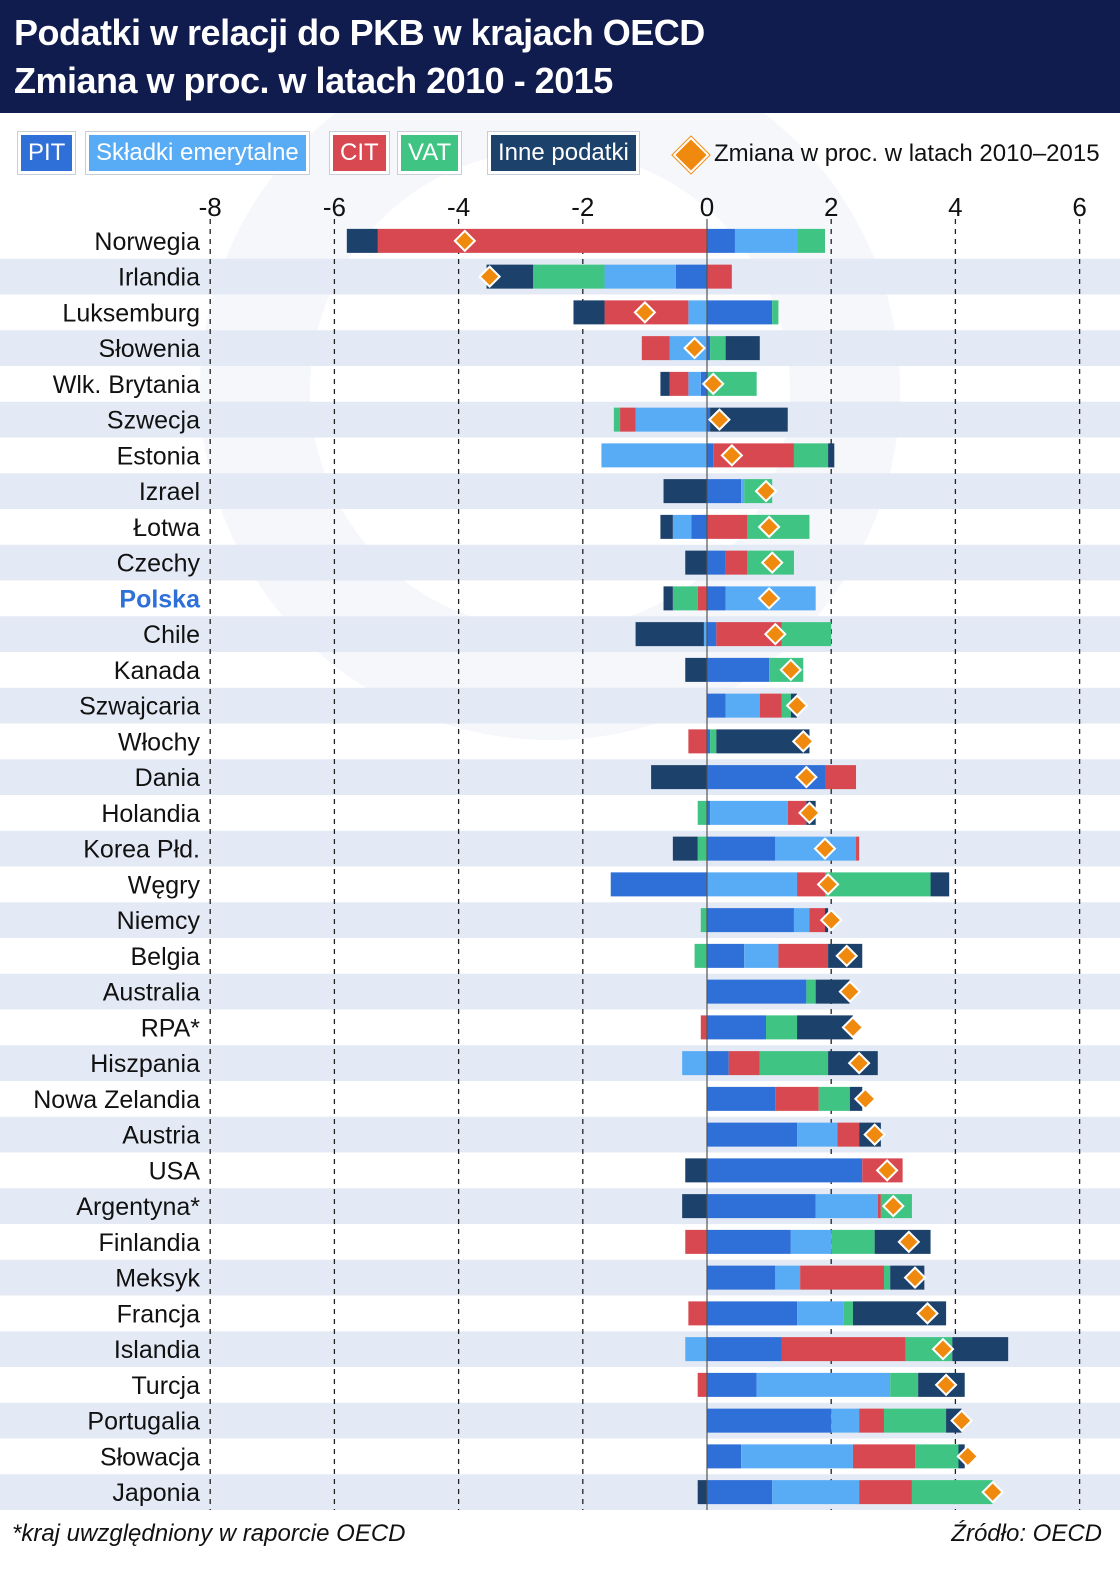 The image size is (1120, 1580). What do you see at coordinates (141, 850) in the screenshot?
I see `category-label: Korea Płd.` at bounding box center [141, 850].